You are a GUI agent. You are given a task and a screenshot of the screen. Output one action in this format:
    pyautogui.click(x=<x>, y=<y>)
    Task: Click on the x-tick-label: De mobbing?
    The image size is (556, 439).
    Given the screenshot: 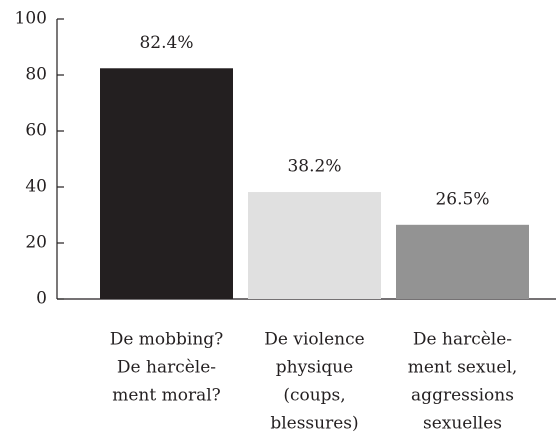 What is the action you would take?
    pyautogui.click(x=167, y=340)
    